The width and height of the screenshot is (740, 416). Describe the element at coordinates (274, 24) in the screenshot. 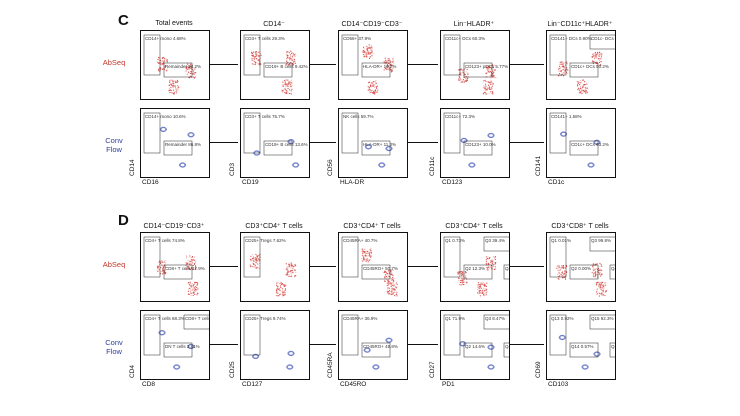

I see `column-title: CD14⁻` at that location.